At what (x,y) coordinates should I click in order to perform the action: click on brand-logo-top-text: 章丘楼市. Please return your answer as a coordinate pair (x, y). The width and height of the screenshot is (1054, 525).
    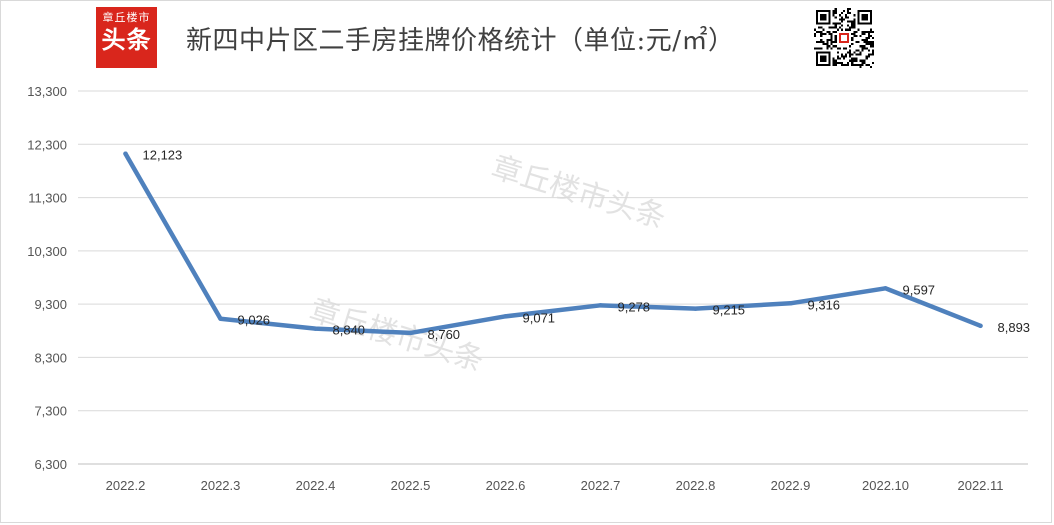
    Looking at the image, I should click on (126, 17).